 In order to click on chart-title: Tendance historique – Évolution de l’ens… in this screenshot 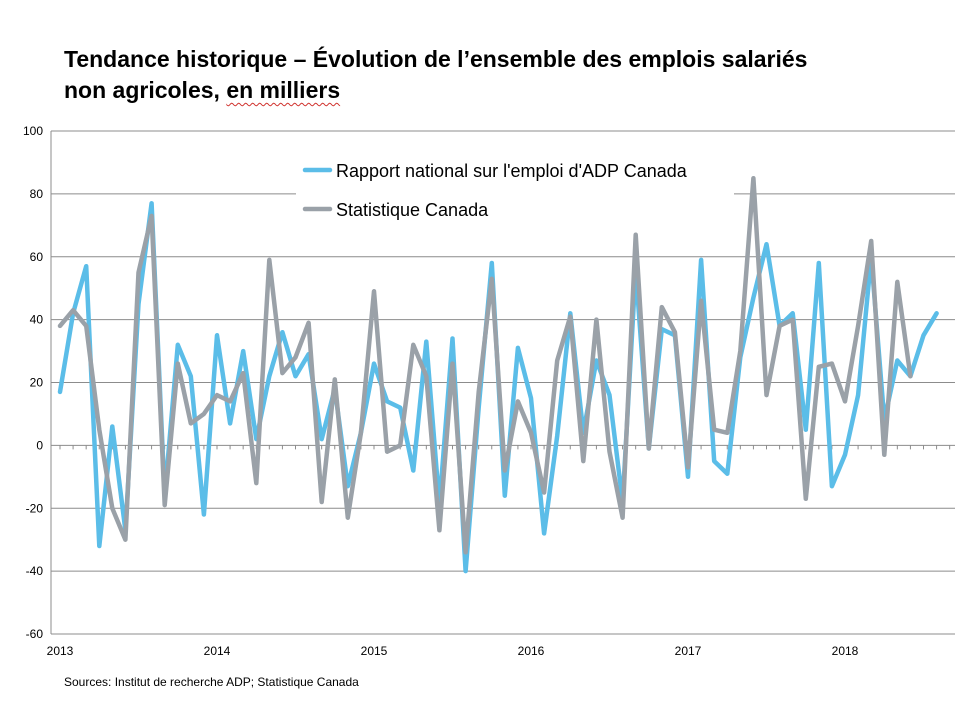, I will do `click(494, 75)`.